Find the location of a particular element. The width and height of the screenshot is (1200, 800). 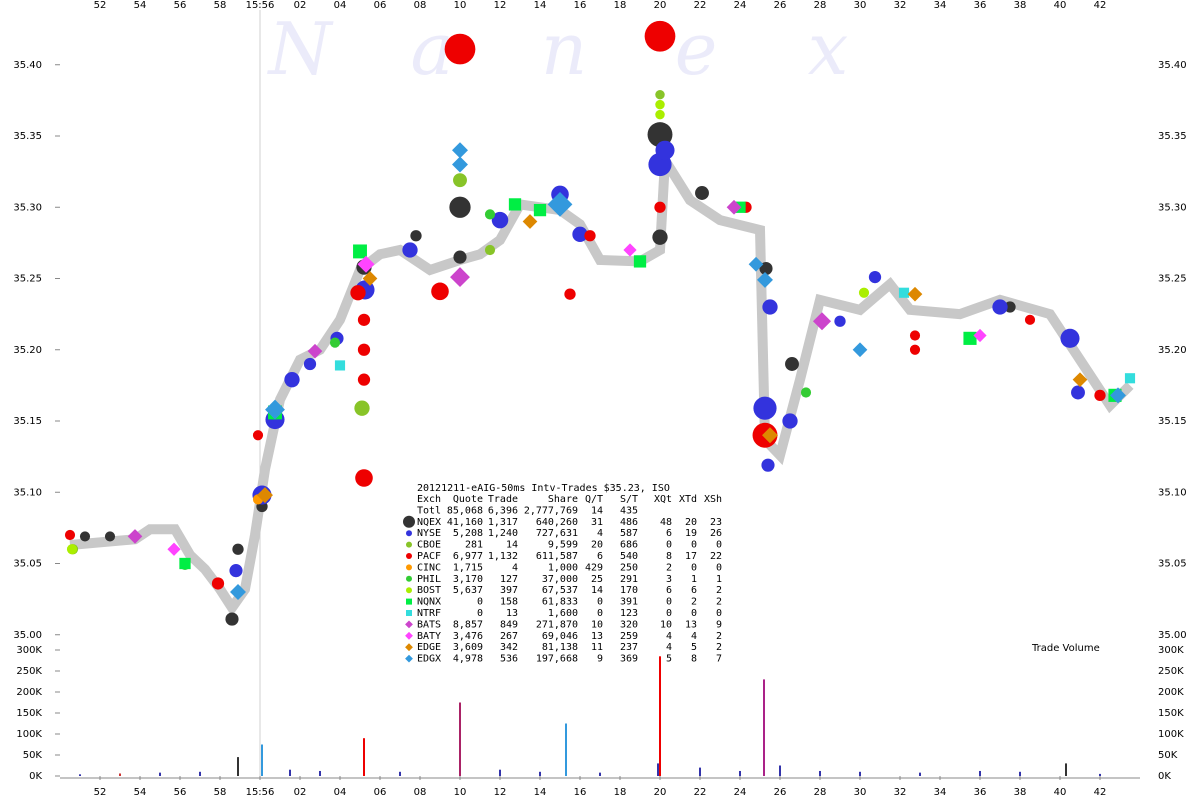

x-tick-label: 40 is located at coordinates (1060, 5).